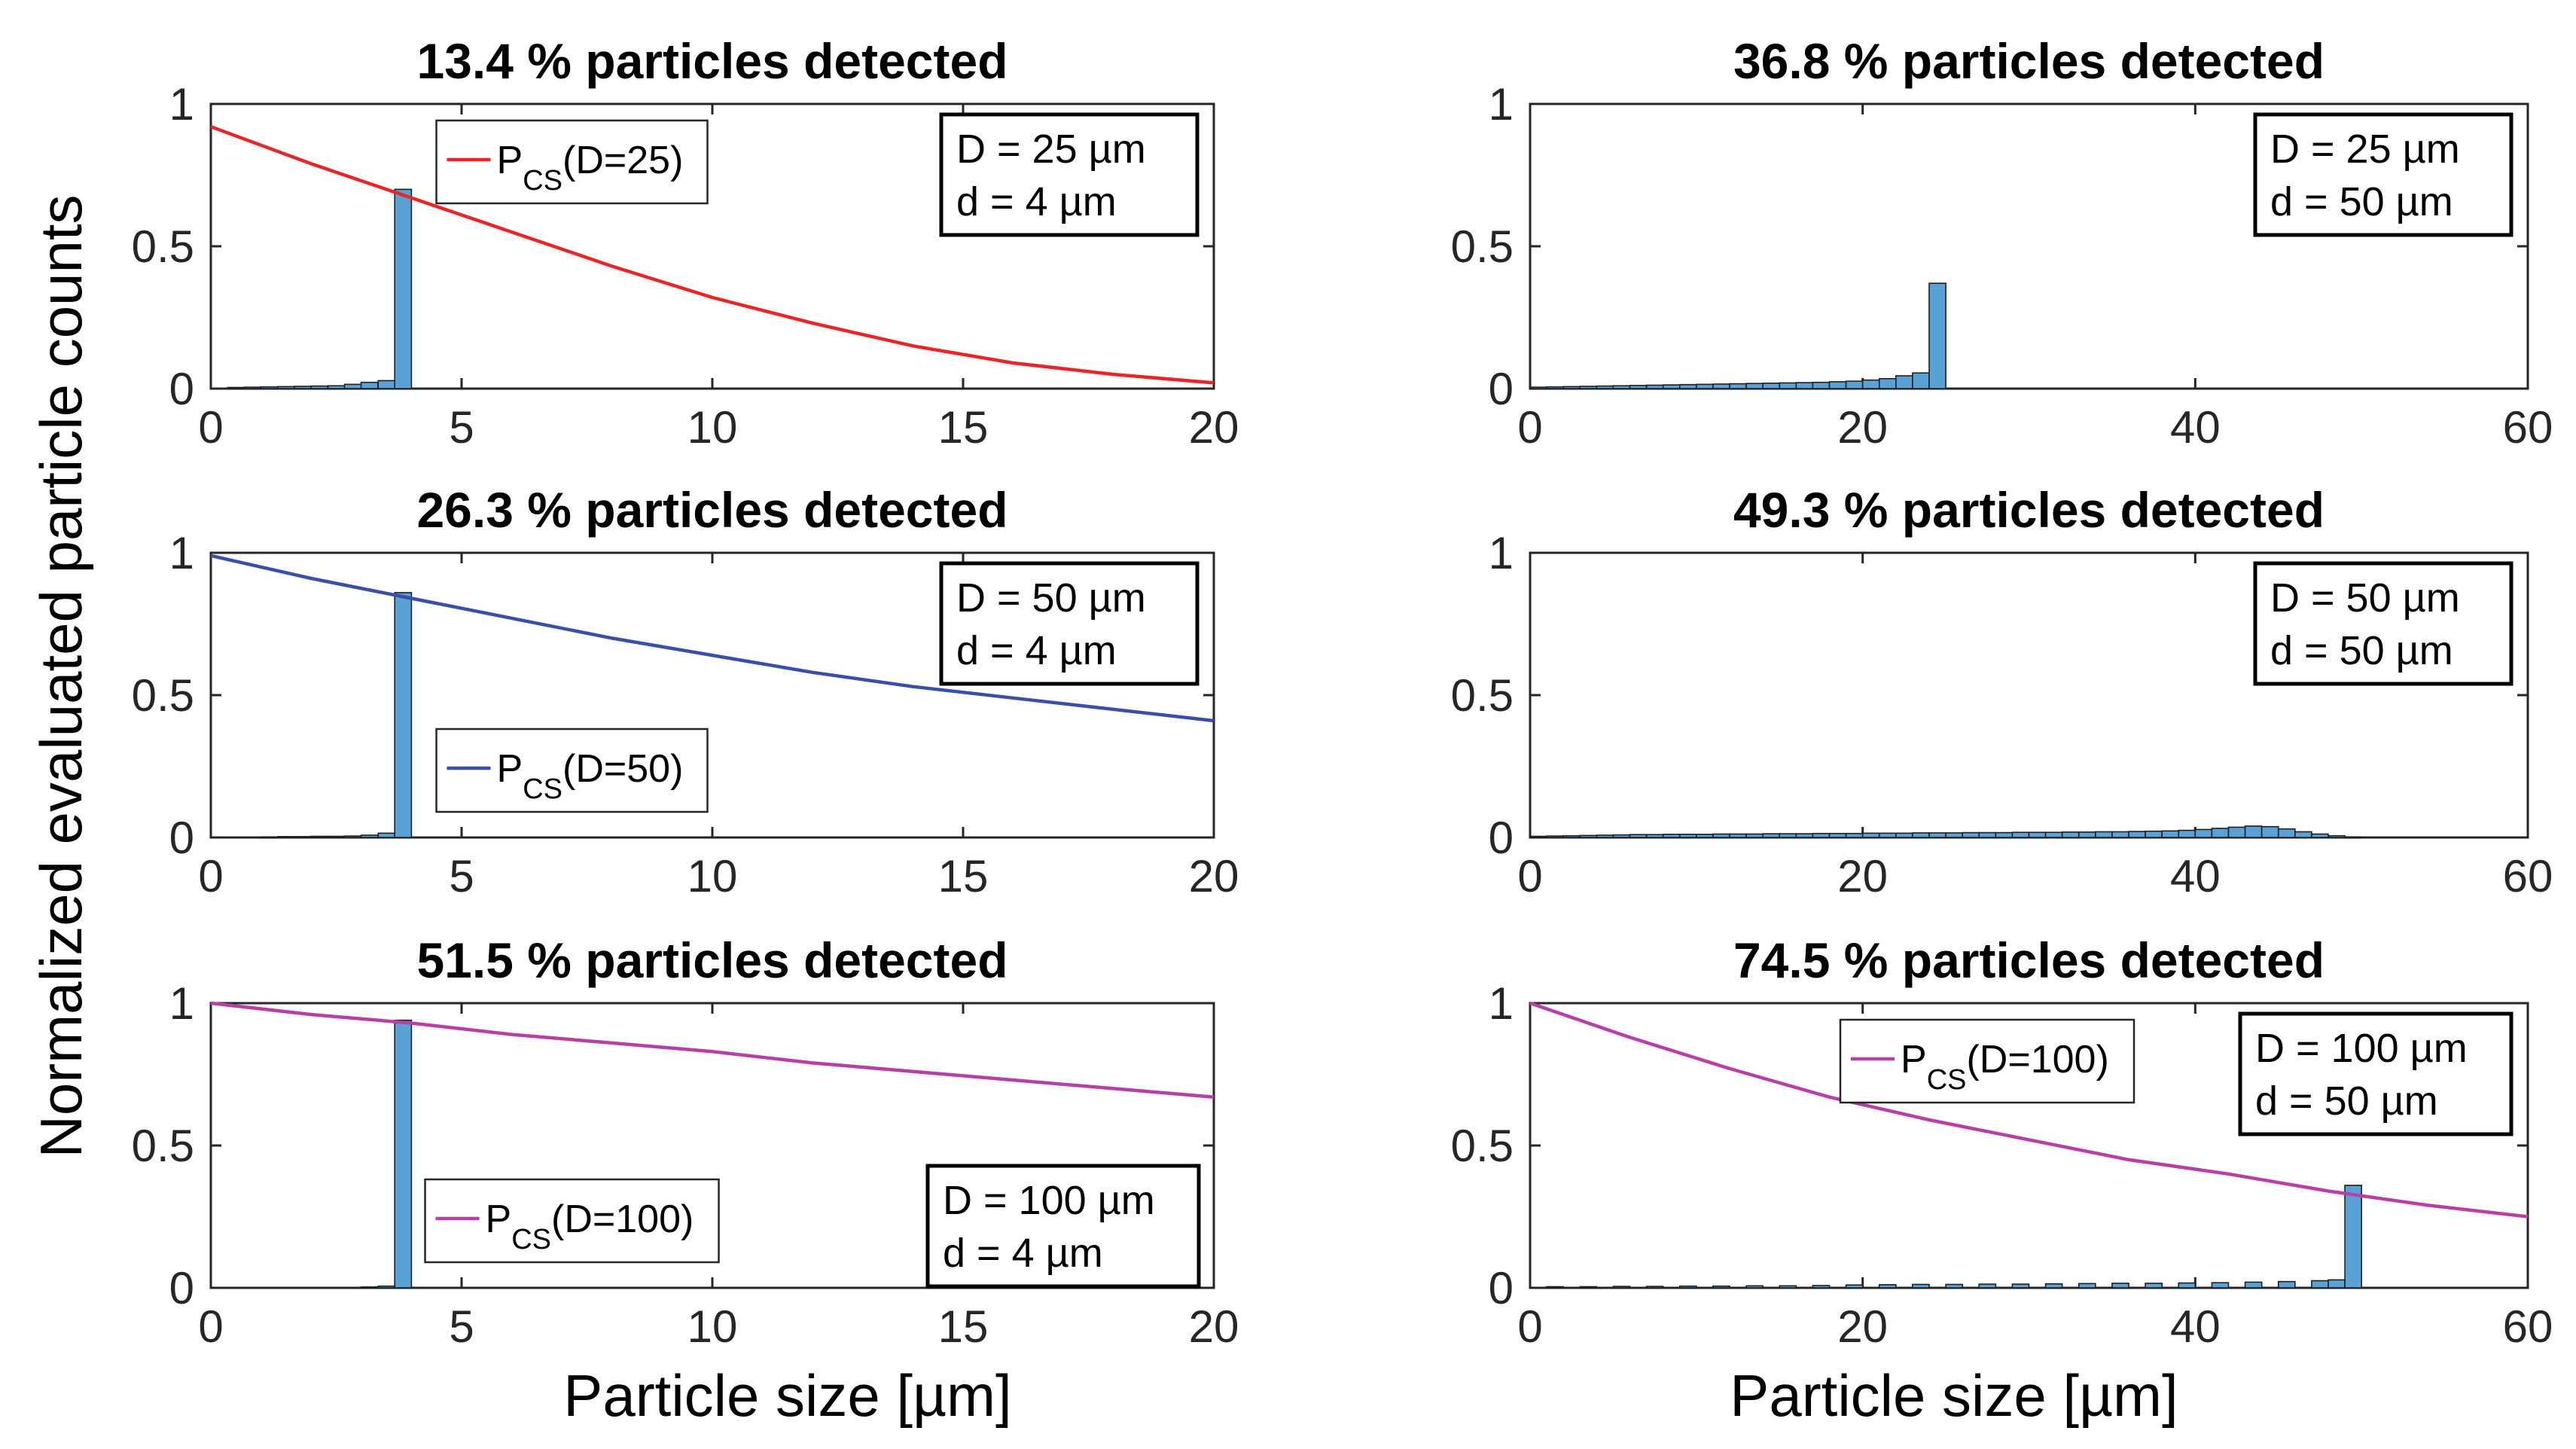  Describe the element at coordinates (712, 638) in the screenshot. I see `pcs-curve` at that location.